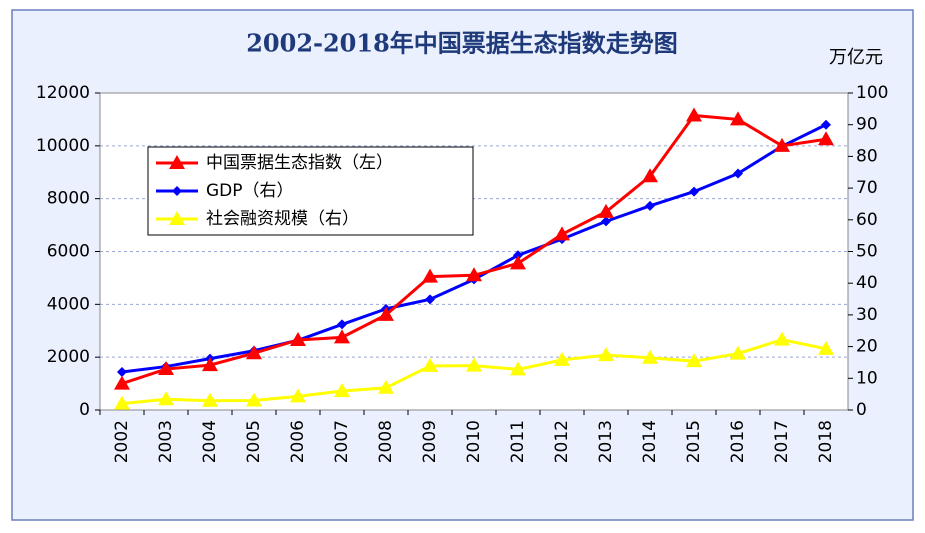 The image size is (925, 533). I want to click on y2-tick-label: 60, so click(867, 220).